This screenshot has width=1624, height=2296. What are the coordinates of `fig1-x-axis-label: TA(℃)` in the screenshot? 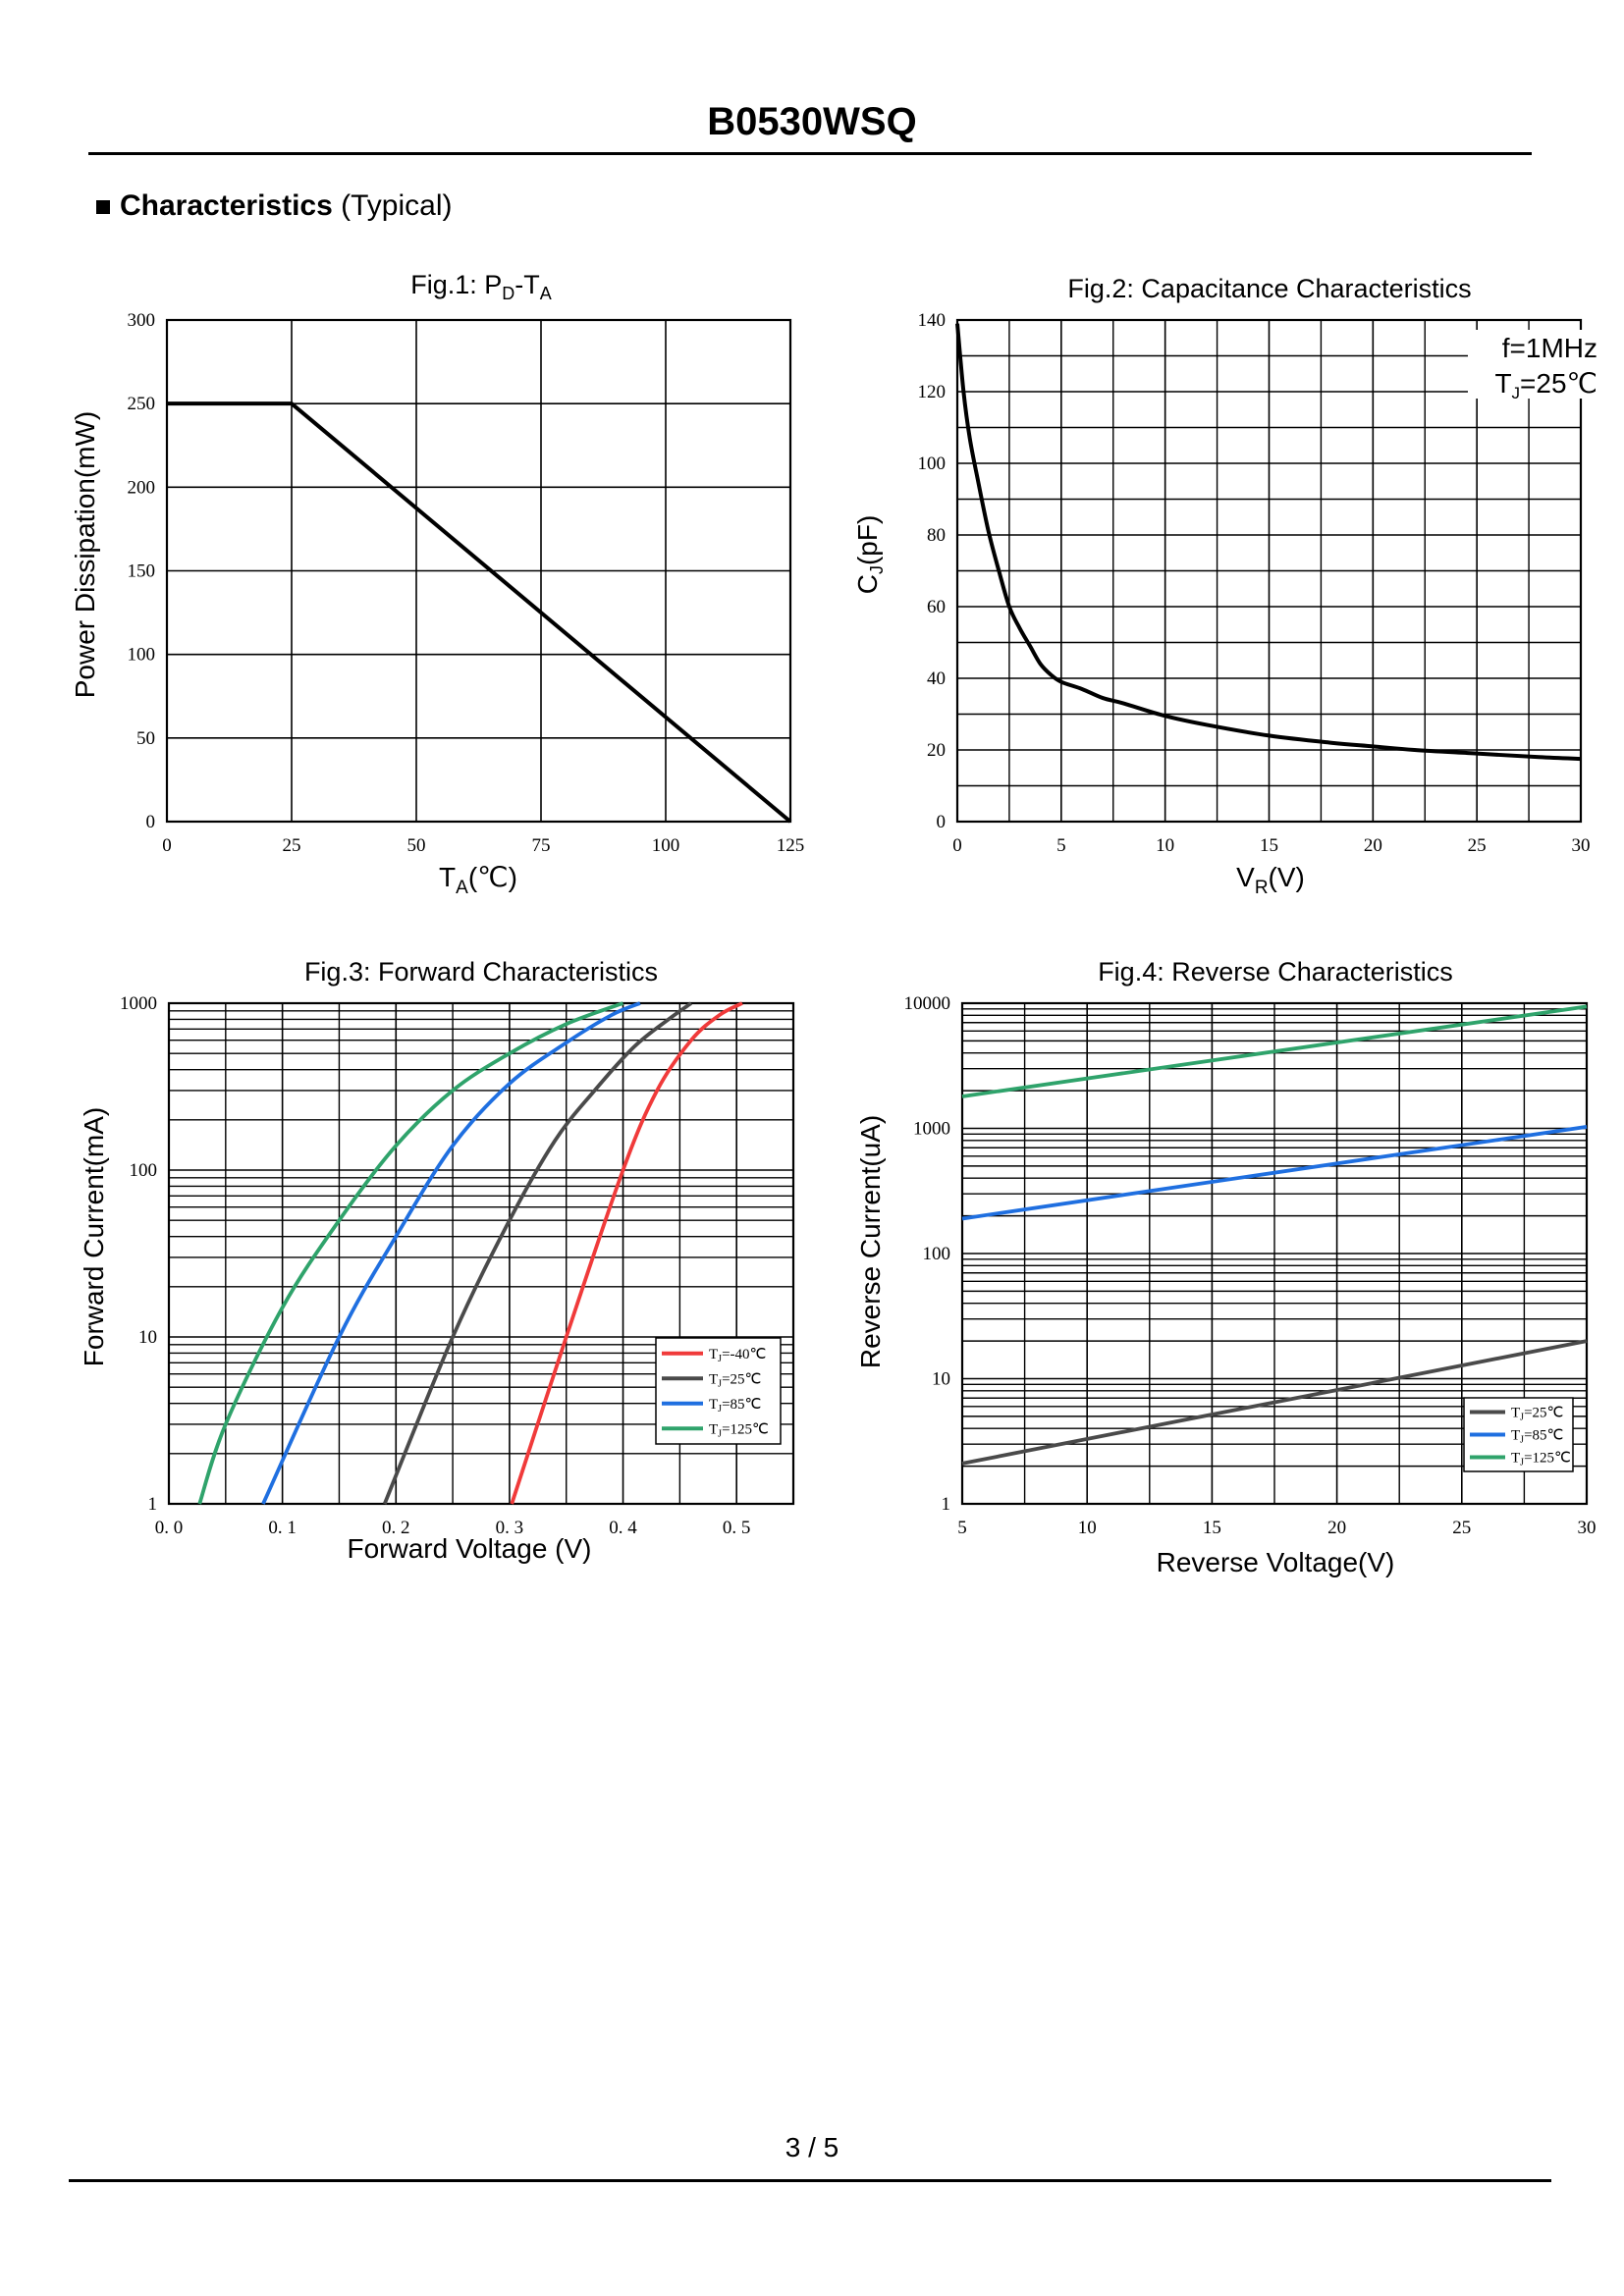 It's located at (478, 880).